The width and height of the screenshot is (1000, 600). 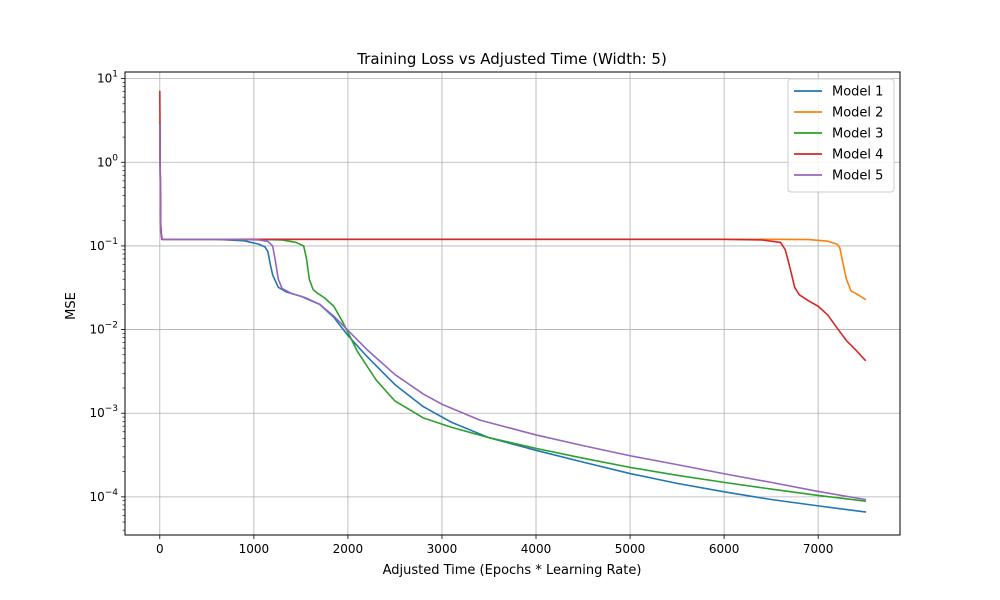 I want to click on y-tick-label: 10⁰, so click(x=107, y=161).